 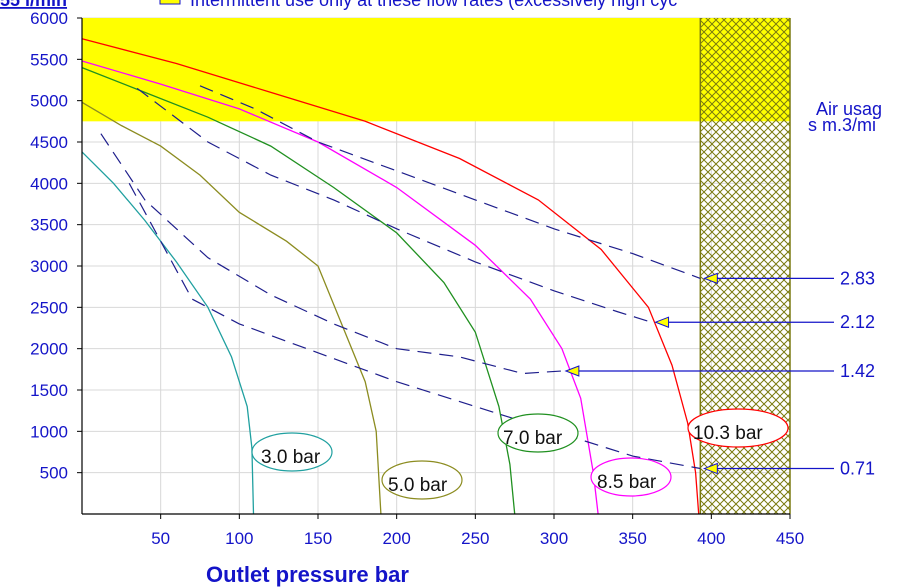 I want to click on y-tick-label: 4500, so click(x=49, y=142).